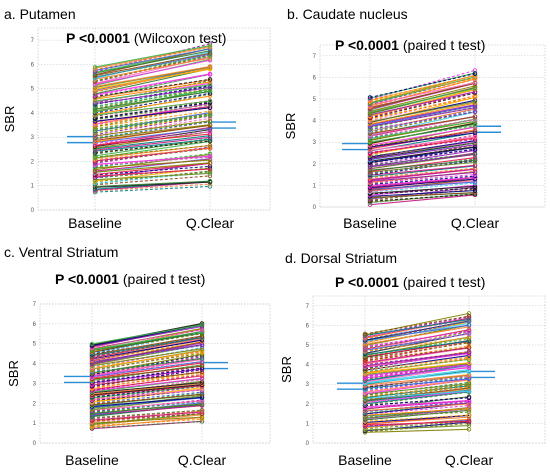 The image size is (550, 472). What do you see at coordinates (444, 282) in the screenshot?
I see `test-name: (paired t test)` at bounding box center [444, 282].